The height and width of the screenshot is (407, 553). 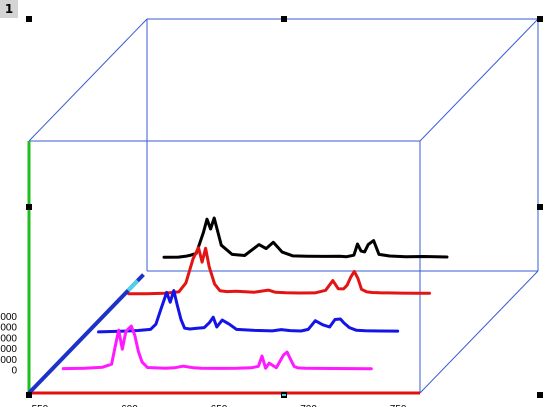 What do you see at coordinates (14, 371) in the screenshot?
I see `y-tick-label: 0` at bounding box center [14, 371].